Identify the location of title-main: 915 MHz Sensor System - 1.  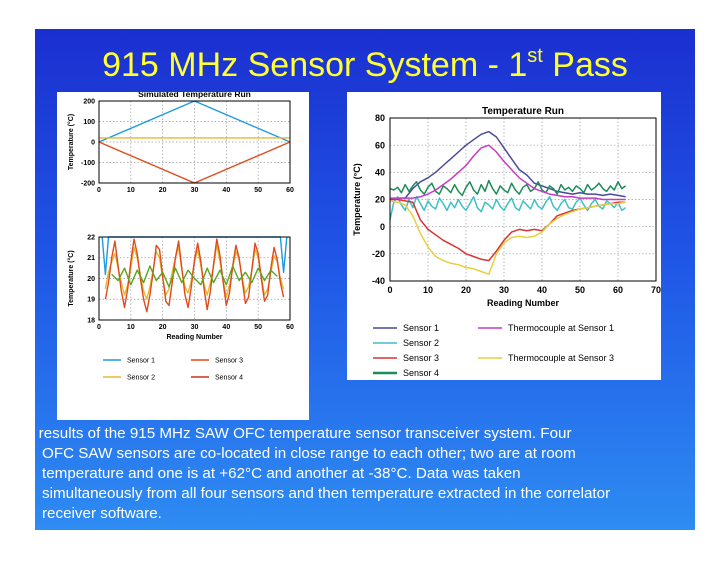
(315, 65).